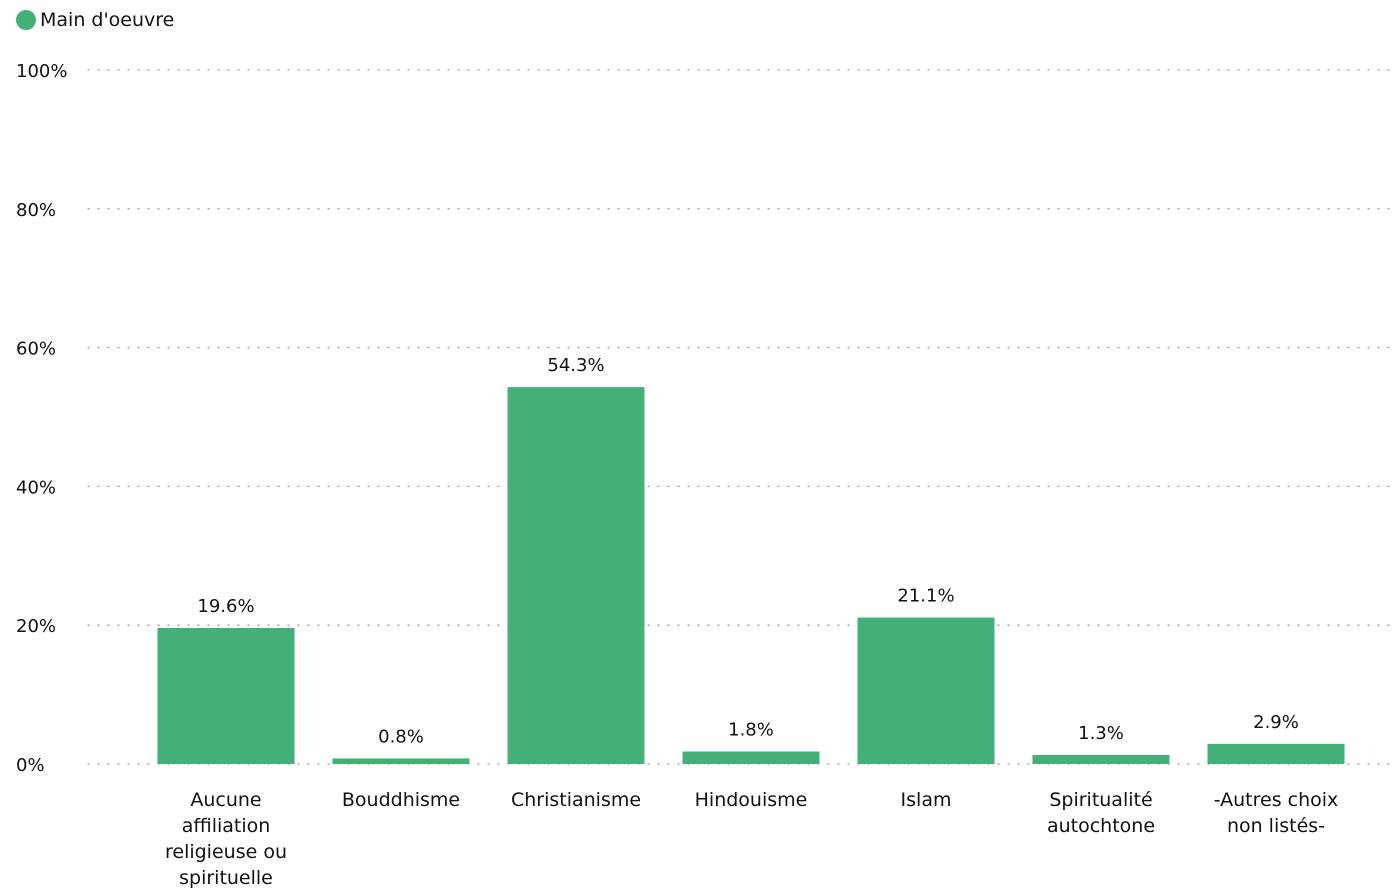 The height and width of the screenshot is (894, 1395). Describe the element at coordinates (401, 800) in the screenshot. I see `x-tick-label: Bouddhisme` at that location.